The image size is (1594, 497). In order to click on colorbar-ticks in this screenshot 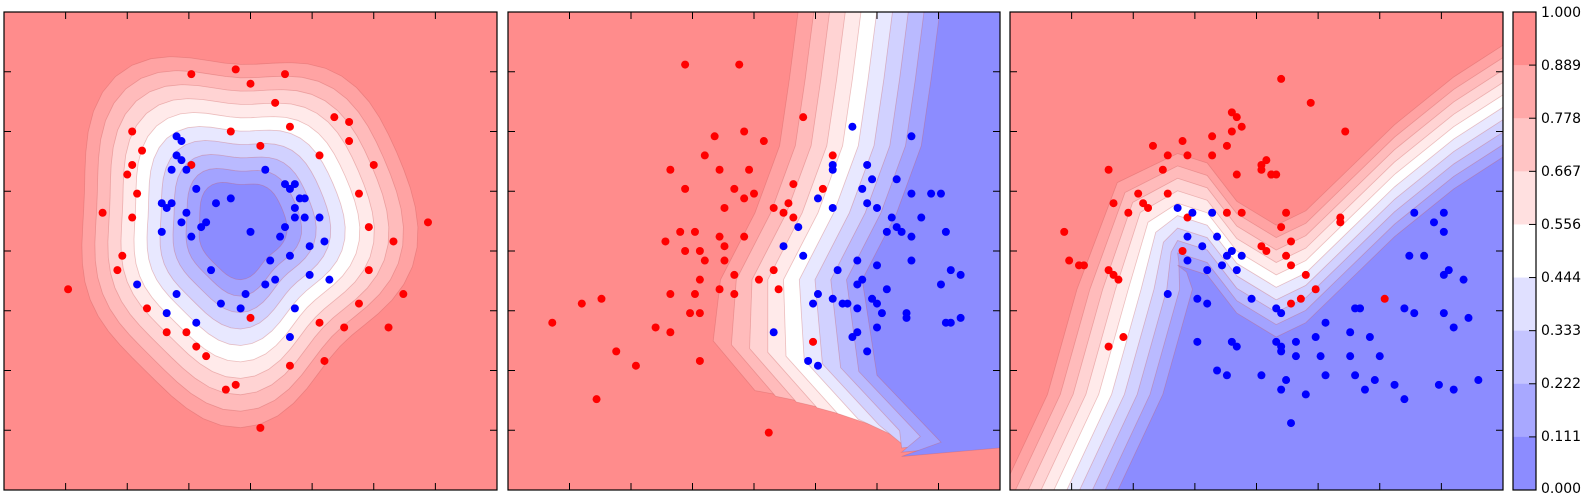, I will do `click(1532, 251)`.